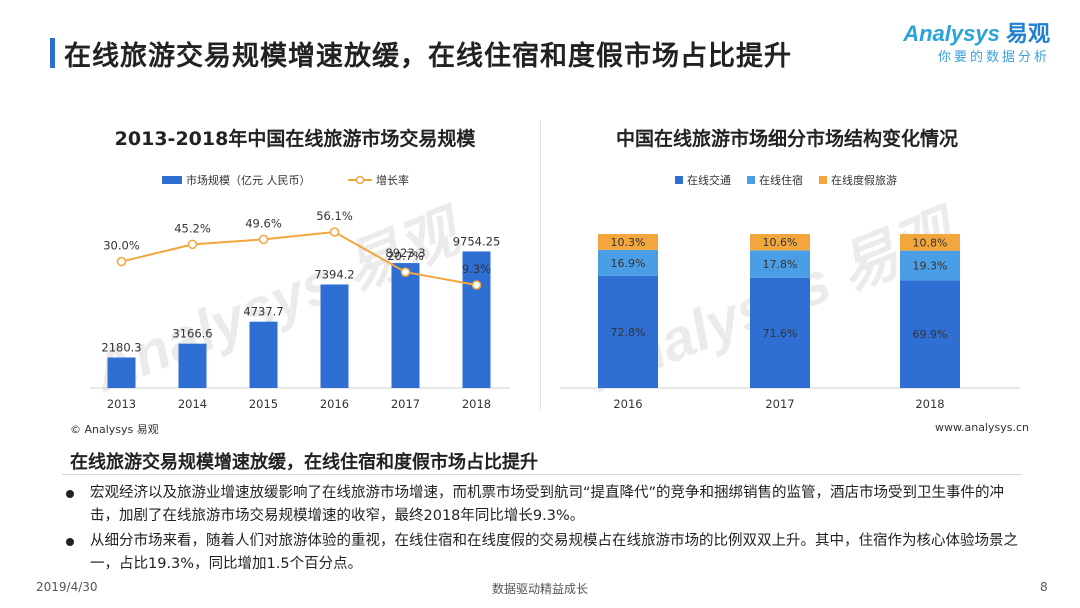 The width and height of the screenshot is (1080, 608). What do you see at coordinates (263, 312) in the screenshot?
I see `bar-value-label: 4737.7` at bounding box center [263, 312].